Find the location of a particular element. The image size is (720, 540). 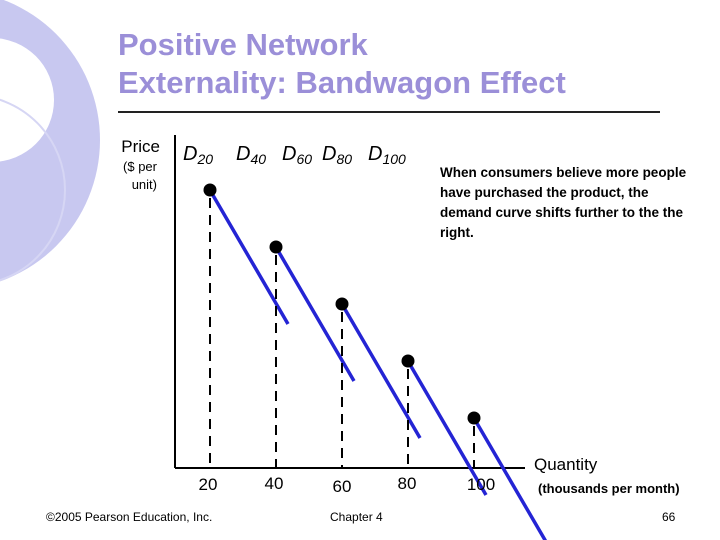

title-divider is located at coordinates (389, 112).